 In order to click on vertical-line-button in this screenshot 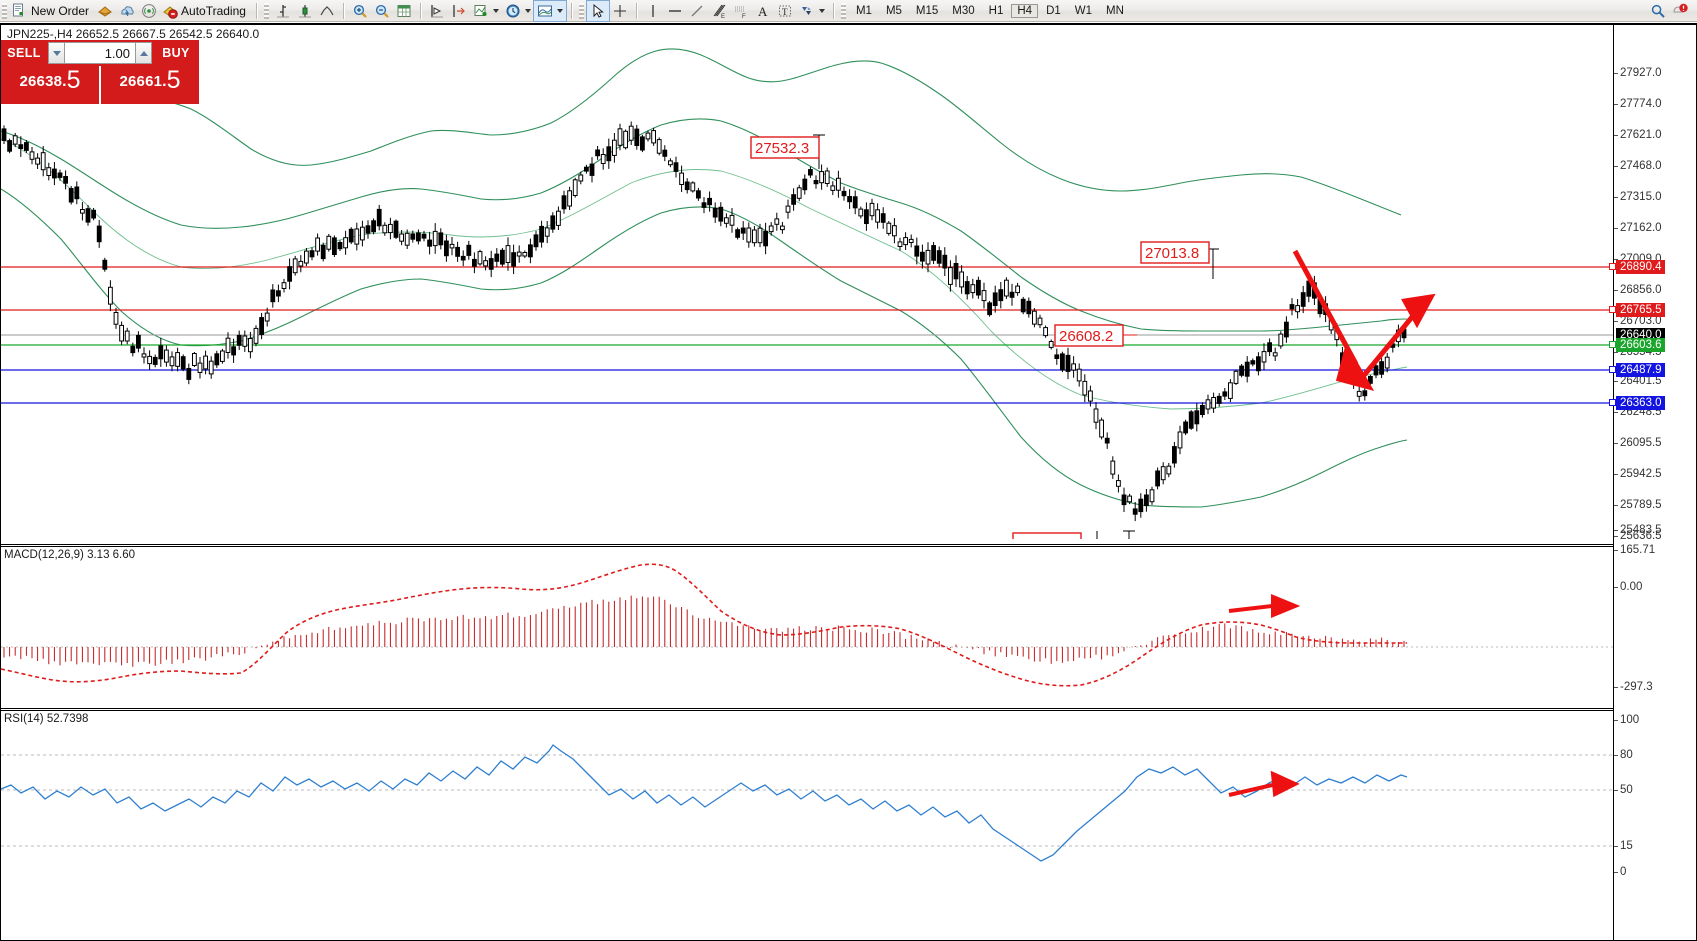, I will do `click(653, 11)`.